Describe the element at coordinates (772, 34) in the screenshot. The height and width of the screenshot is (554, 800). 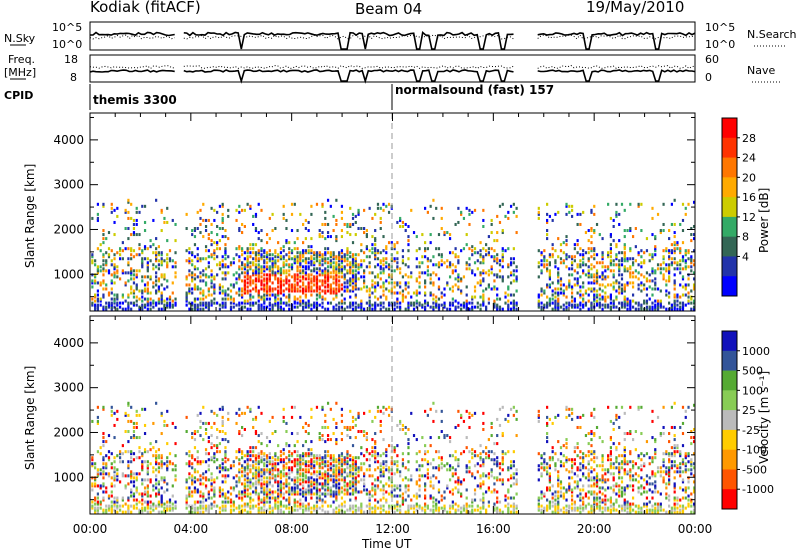
I see `nsearch-label: N.Search` at that location.